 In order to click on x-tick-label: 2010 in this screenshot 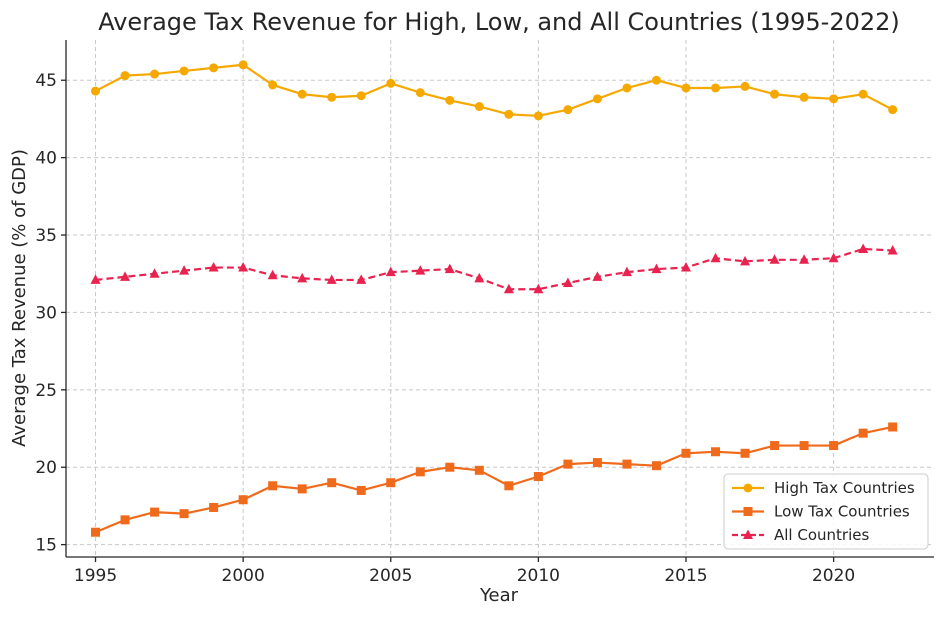, I will do `click(538, 576)`.